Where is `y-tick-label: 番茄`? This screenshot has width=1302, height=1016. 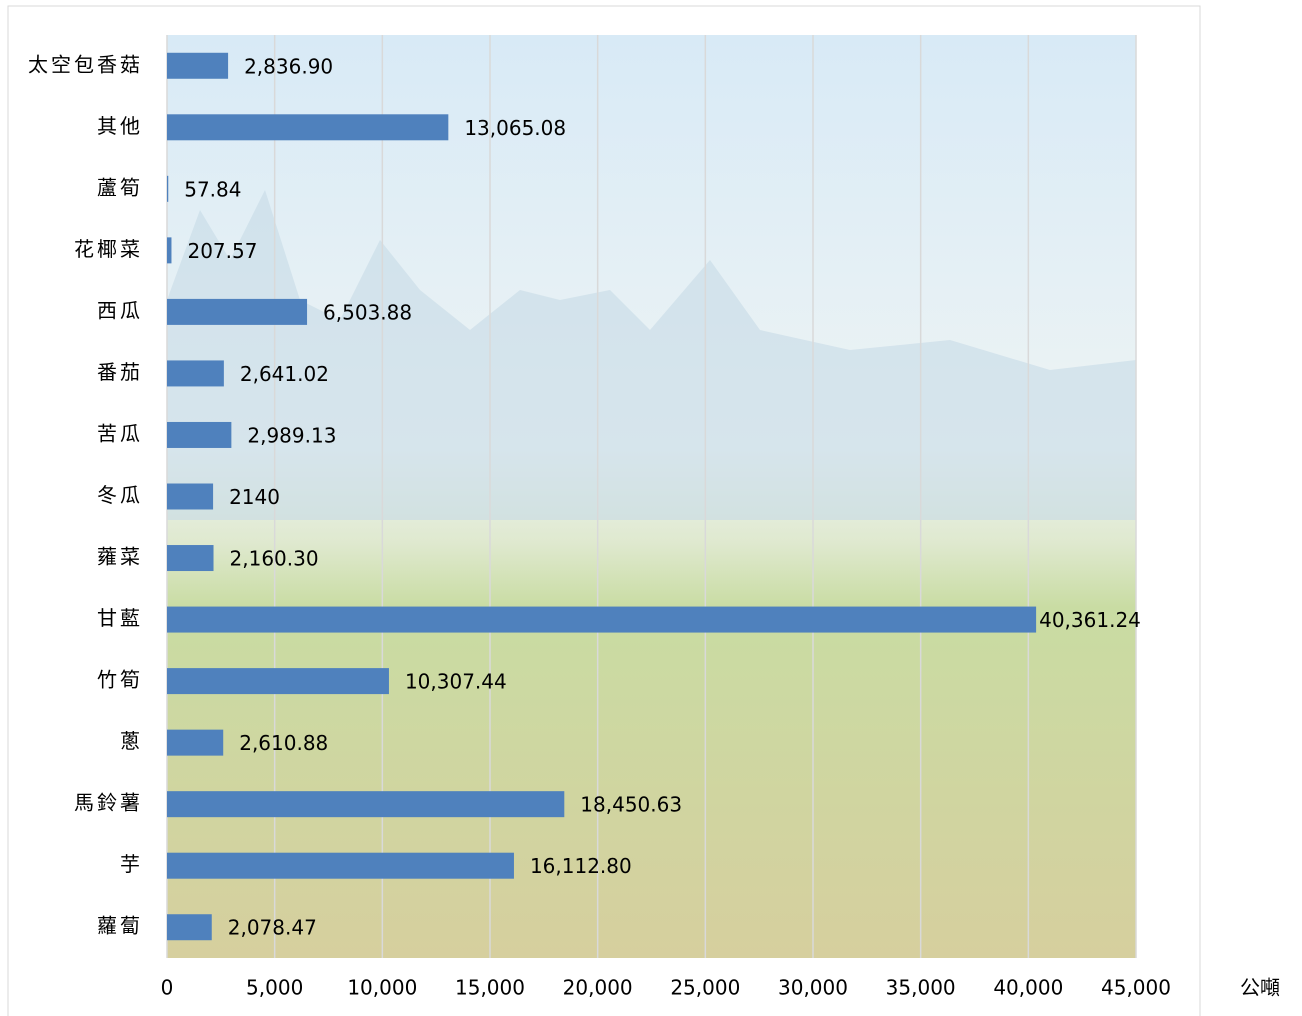 y-tick-label: 番茄 is located at coordinates (120, 372).